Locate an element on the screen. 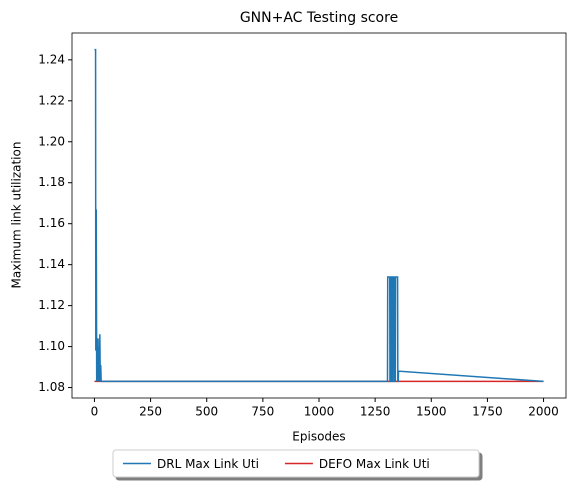 The width and height of the screenshot is (576, 486). y-tick-label: 1.20 is located at coordinates (51, 141).